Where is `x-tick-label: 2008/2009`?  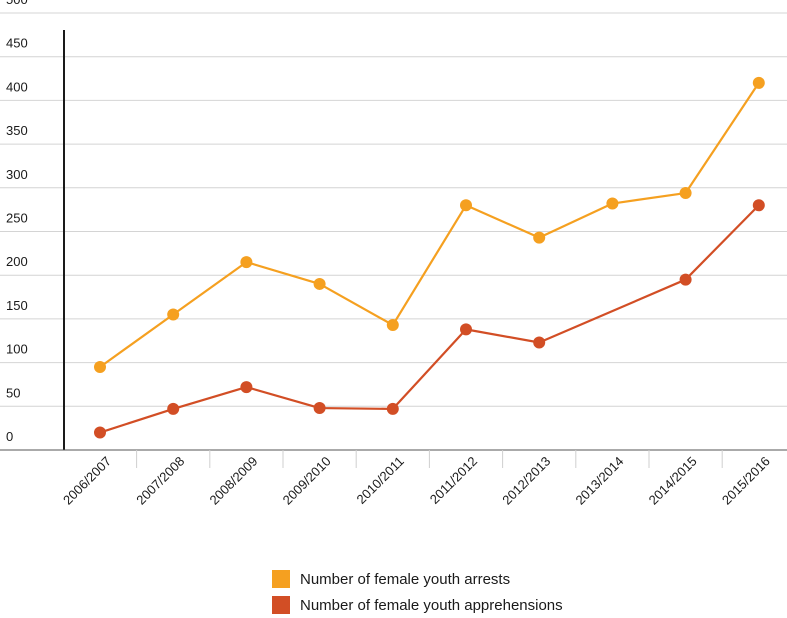 x-tick-label: 2008/2009 is located at coordinates (233, 481).